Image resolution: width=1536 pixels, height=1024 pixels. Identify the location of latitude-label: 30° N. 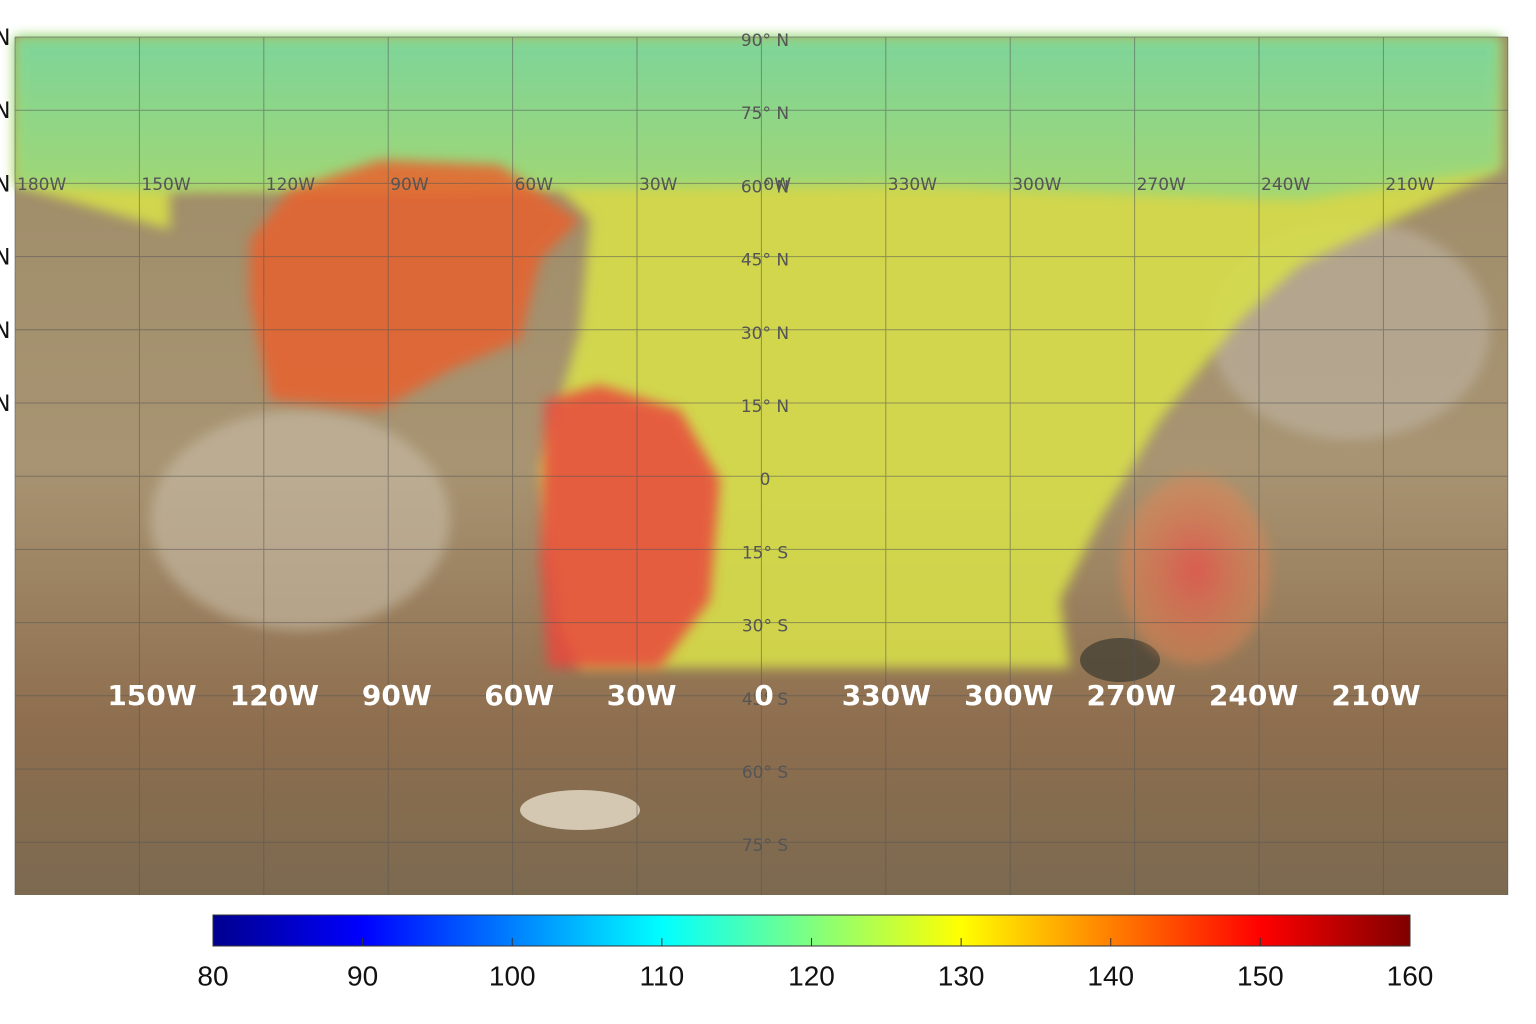
(765, 334).